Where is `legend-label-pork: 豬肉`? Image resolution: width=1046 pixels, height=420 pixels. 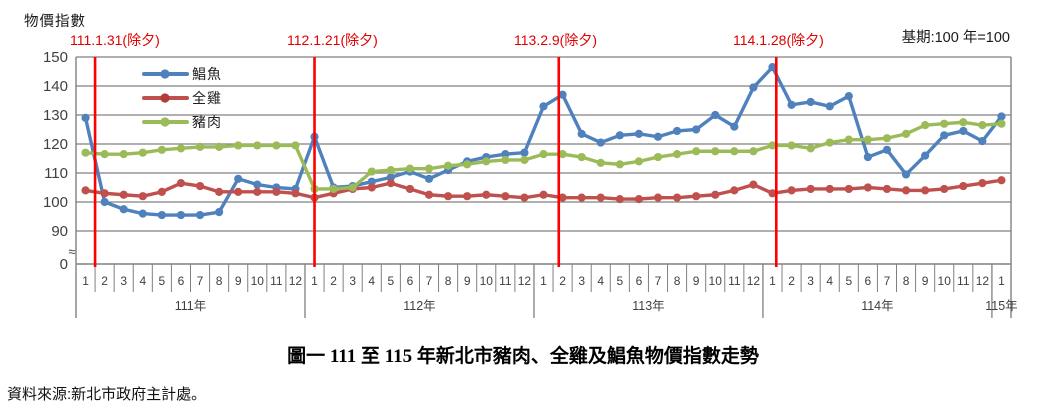
legend-label-pork: 豬肉 is located at coordinates (207, 122).